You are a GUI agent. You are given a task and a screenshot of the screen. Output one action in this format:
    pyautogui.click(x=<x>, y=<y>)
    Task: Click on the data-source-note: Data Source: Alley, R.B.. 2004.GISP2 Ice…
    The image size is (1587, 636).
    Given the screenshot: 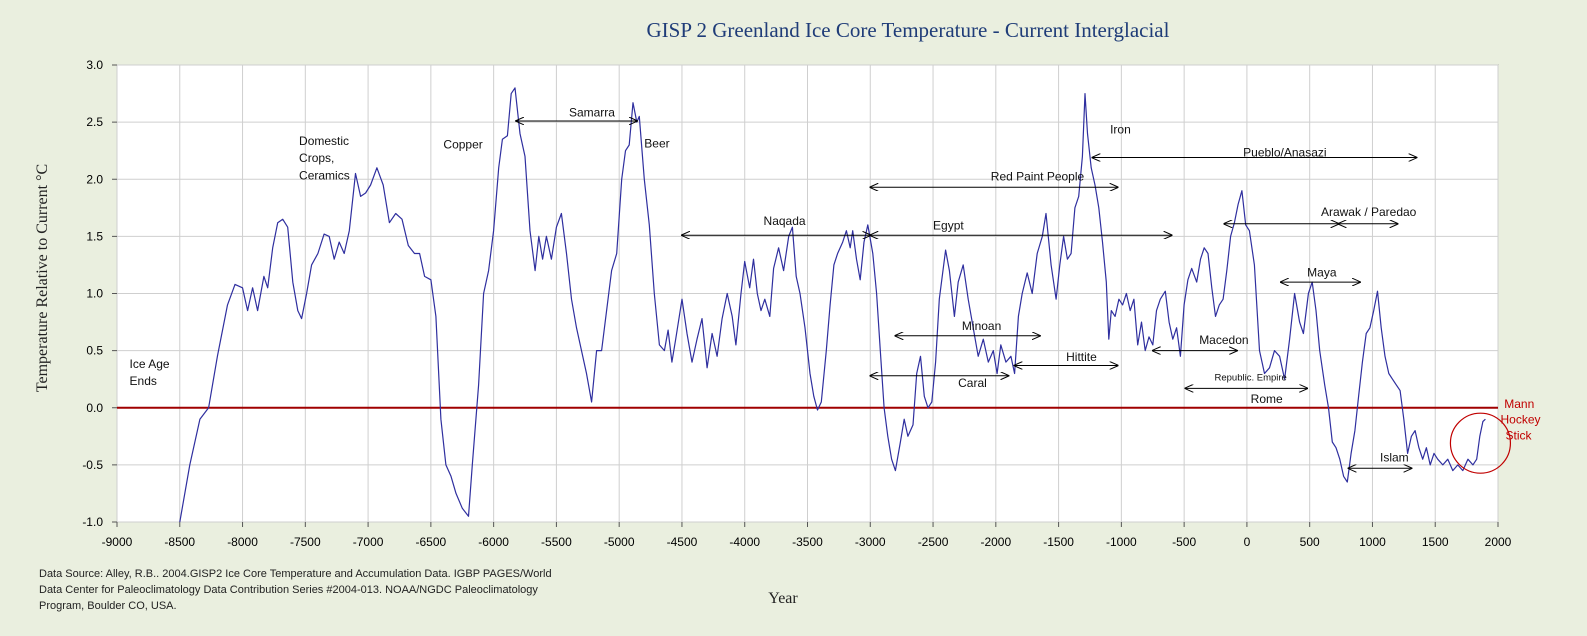 What is the action you would take?
    pyautogui.click(x=326, y=590)
    